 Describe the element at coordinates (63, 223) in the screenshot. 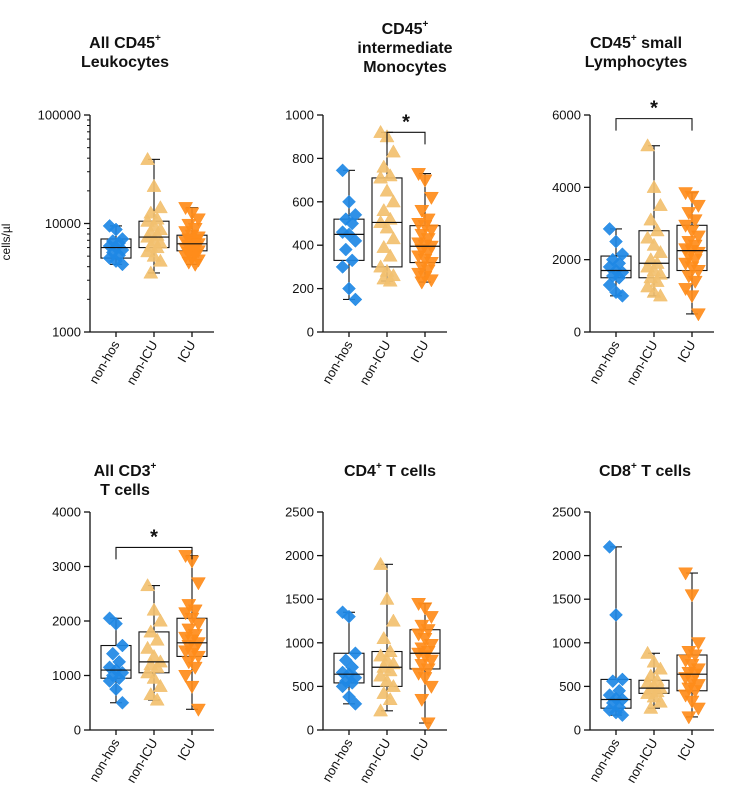

I see `y-tick-label: 10000` at that location.